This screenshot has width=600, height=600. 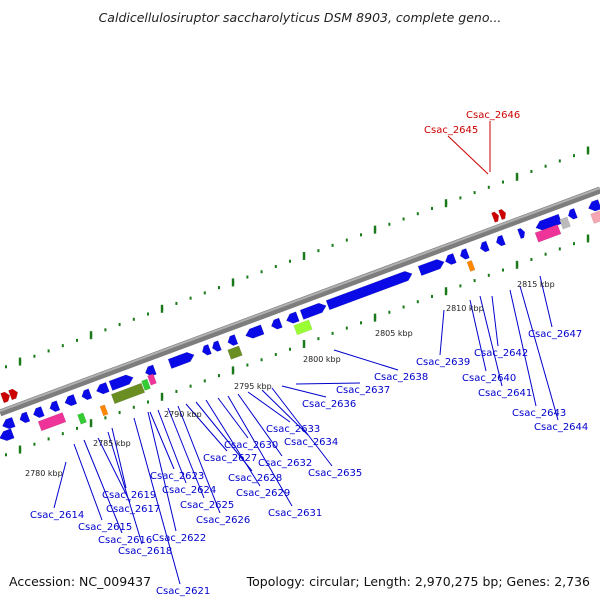 What do you see at coordinates (335, 473) in the screenshot?
I see `gene-label-csac-2635: Csac_2635` at bounding box center [335, 473].